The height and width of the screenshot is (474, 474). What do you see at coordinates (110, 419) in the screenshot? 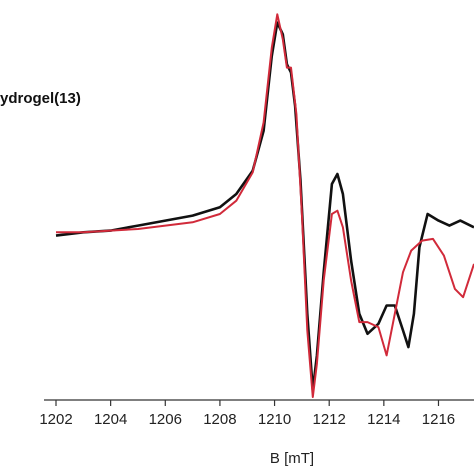
I see `x-tick-label: 1204` at bounding box center [110, 419].